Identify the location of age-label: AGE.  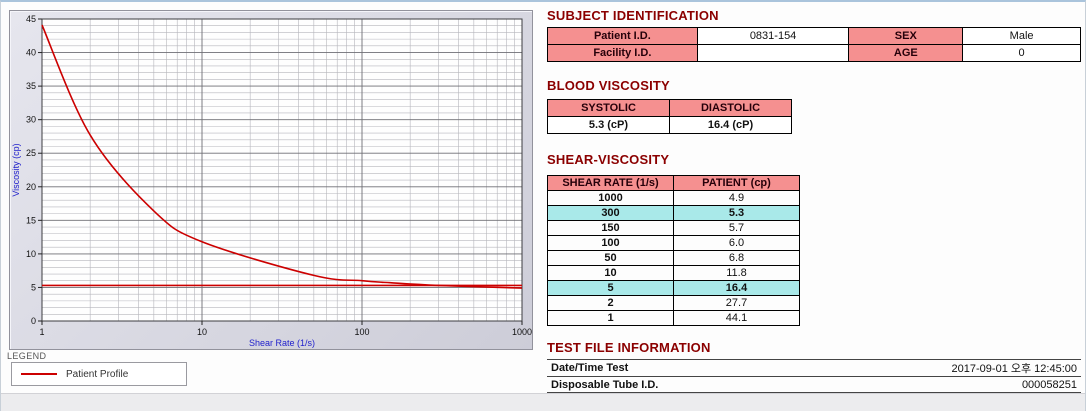
(906, 53).